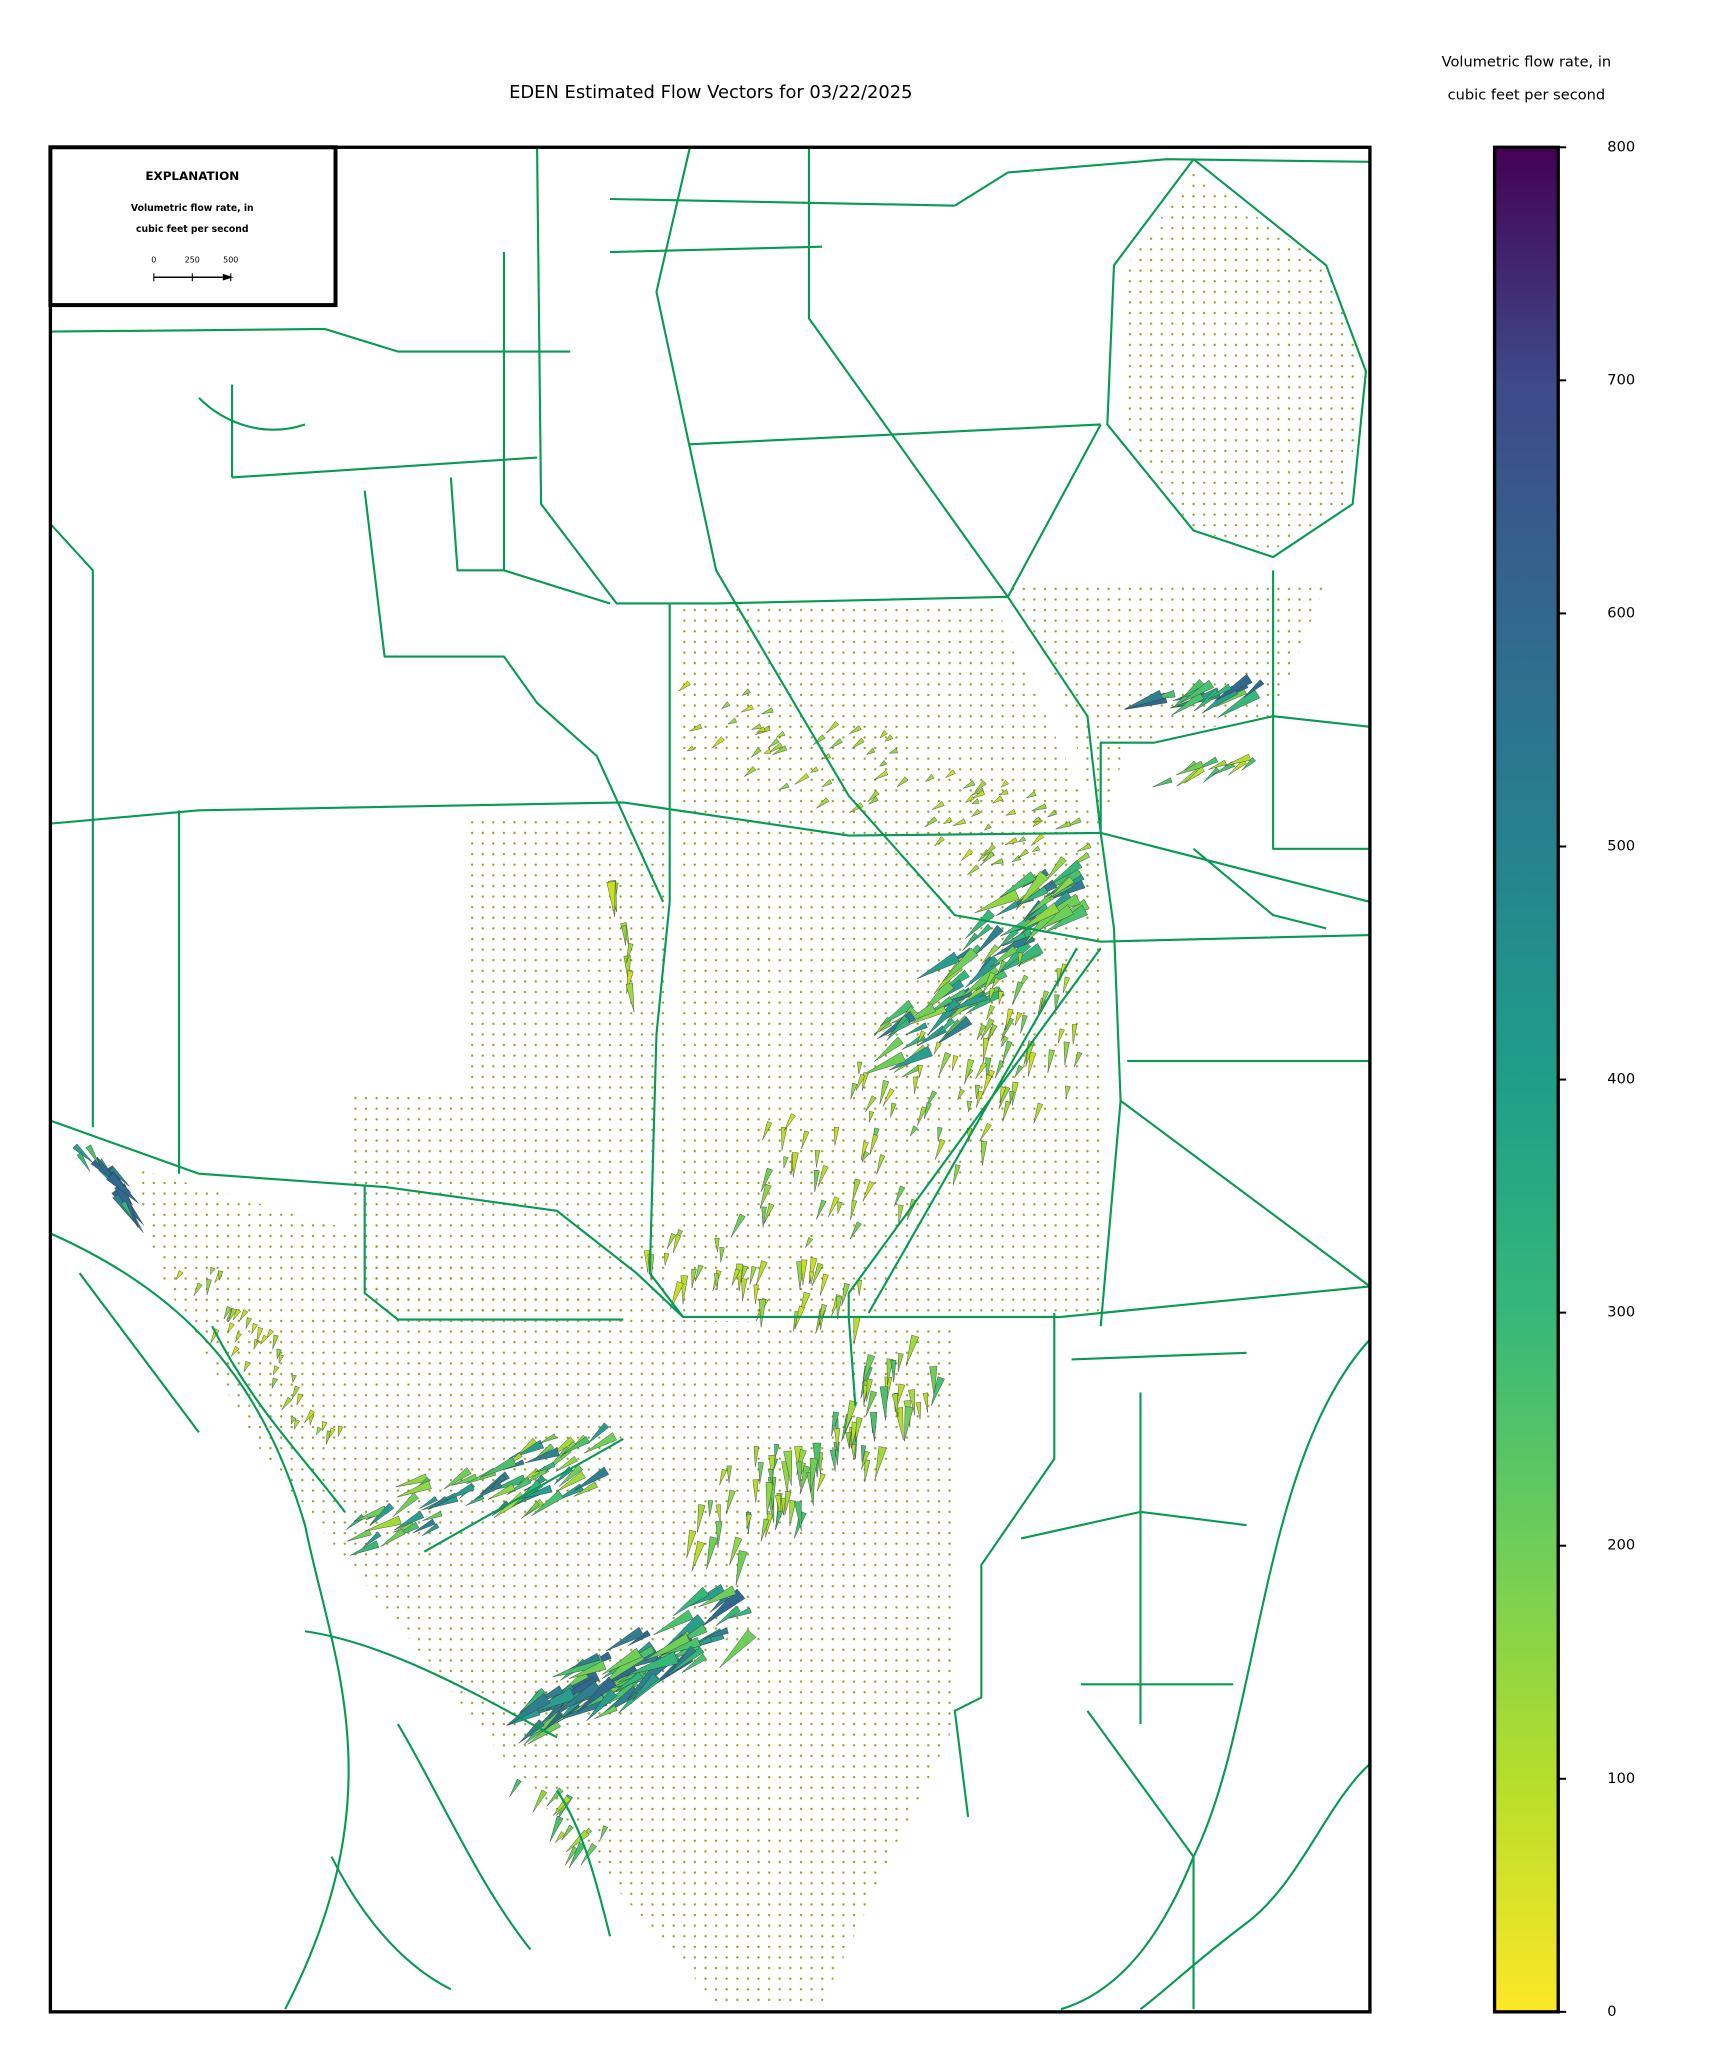  I want to click on scale-tick-label: 500, so click(230, 260).